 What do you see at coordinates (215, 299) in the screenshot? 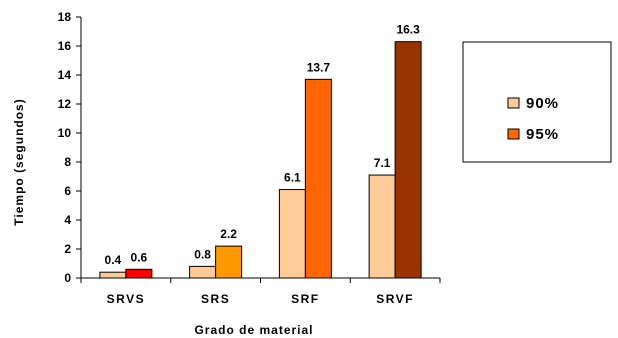
I see `x-tick-label: SRS` at bounding box center [215, 299].